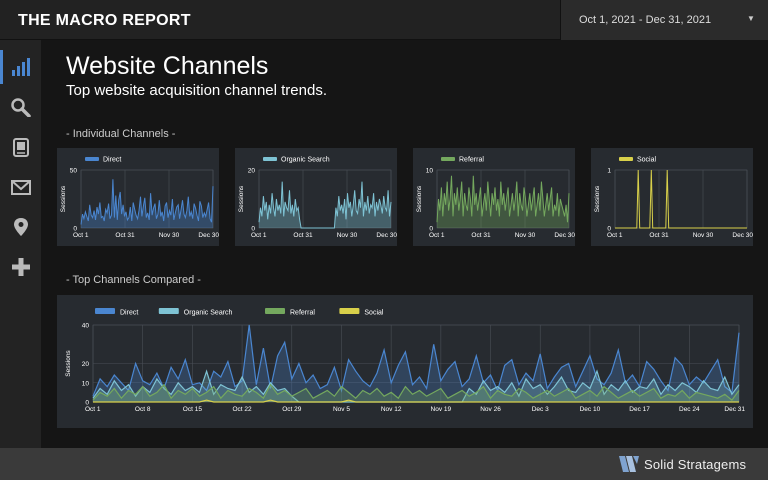  What do you see at coordinates (609, 171) in the screenshot?
I see `y-tick-label: 1` at bounding box center [609, 171].